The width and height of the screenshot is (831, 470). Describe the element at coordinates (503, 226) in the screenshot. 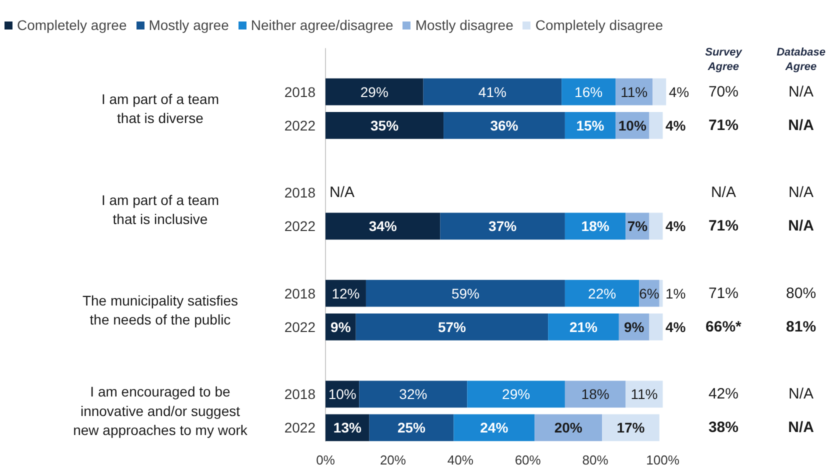

I see `data-label: 37%` at that location.